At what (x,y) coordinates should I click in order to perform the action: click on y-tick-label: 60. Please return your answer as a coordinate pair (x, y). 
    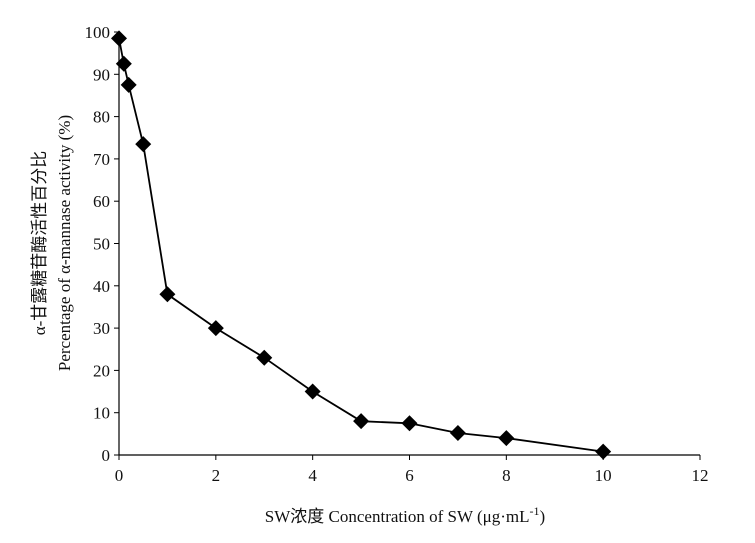
    Looking at the image, I should click on (101, 201).